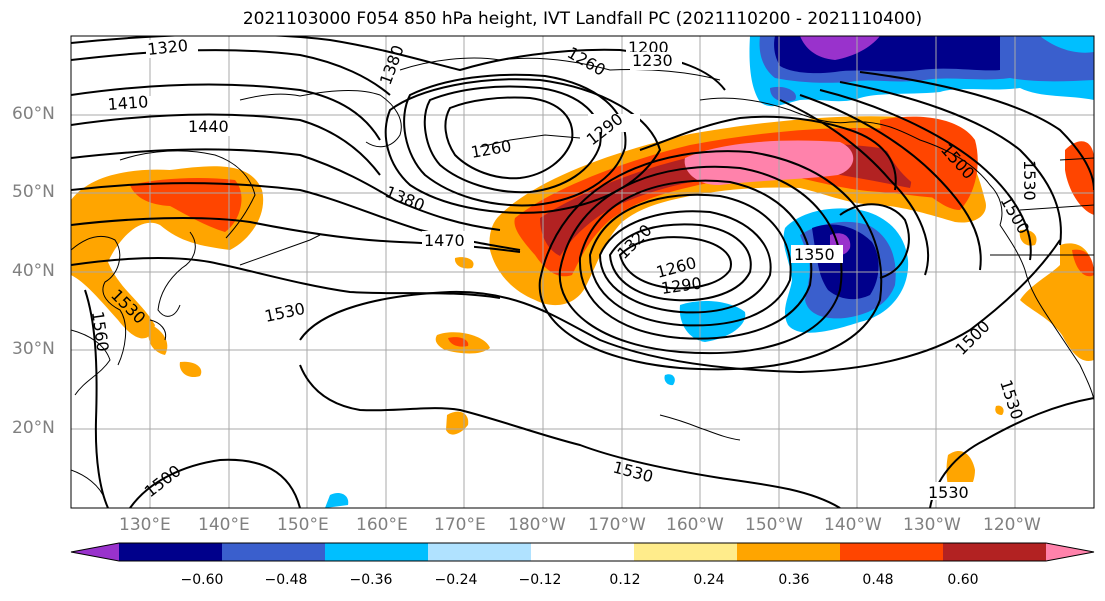 This screenshot has height=601, width=1105. I want to click on colorbar-tick: 0.60, so click(963, 580).